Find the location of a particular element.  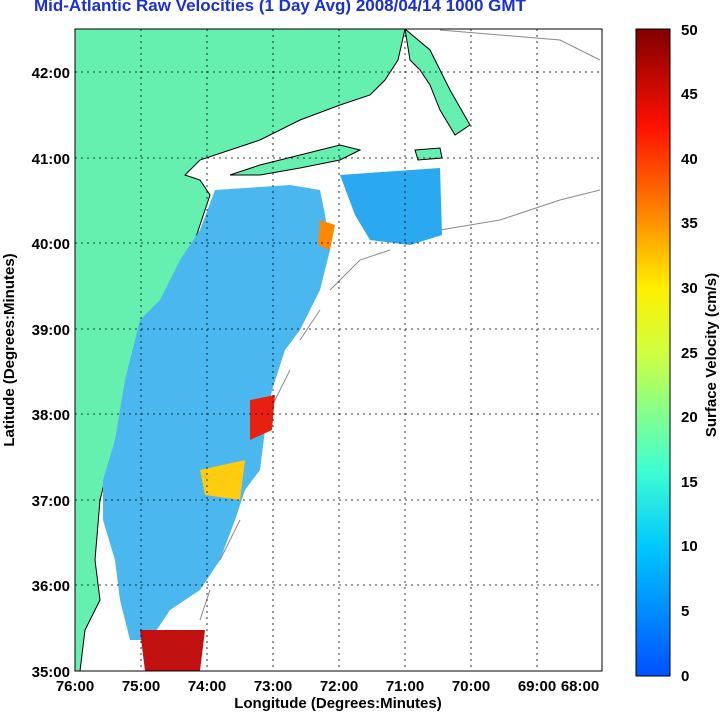

y-tick: 35:00 is located at coordinates (51, 672).